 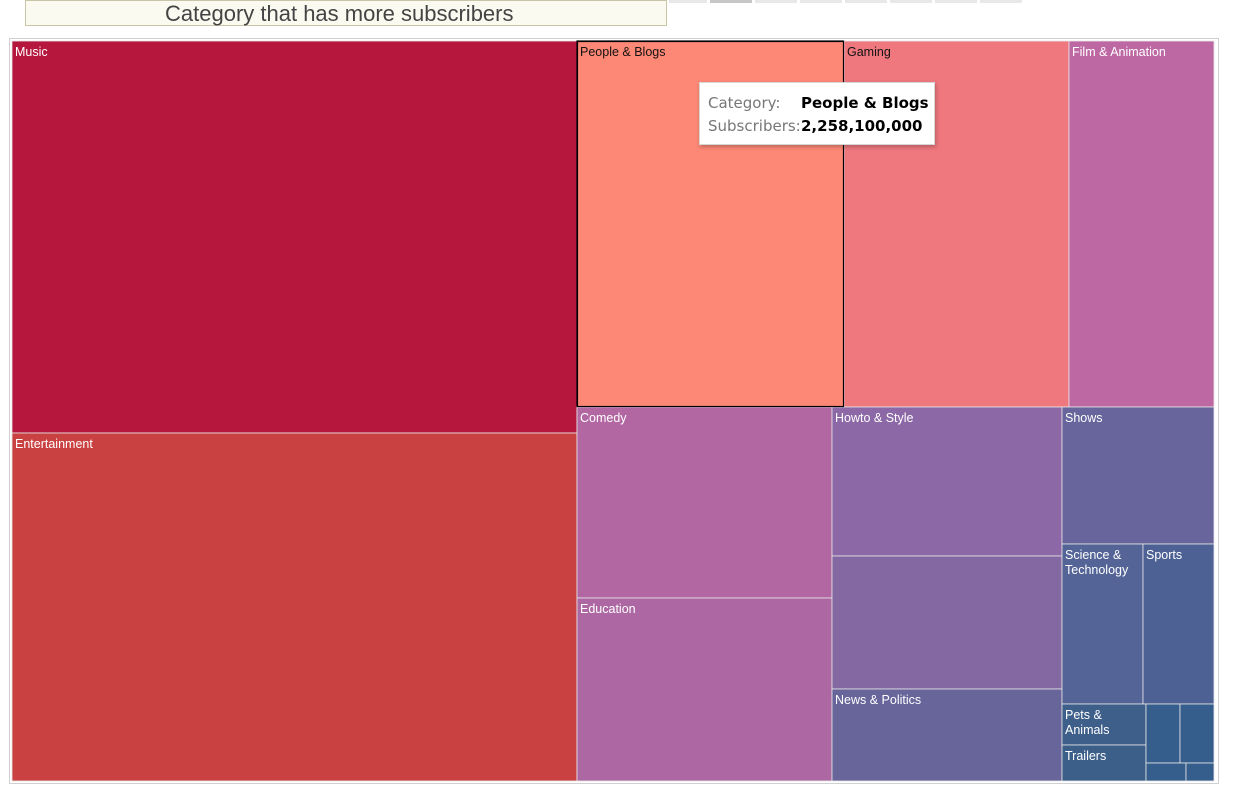 What do you see at coordinates (1178, 624) in the screenshot?
I see `treemap-tile-sports` at bounding box center [1178, 624].